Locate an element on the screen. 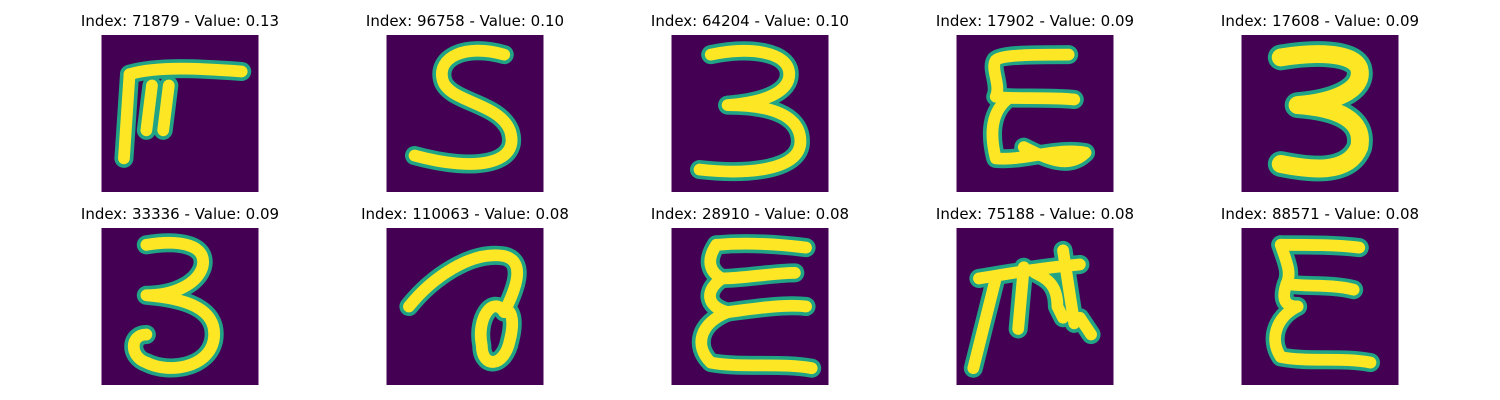  panel-8: Index: 28910 - Value: 0.08 is located at coordinates (750, 288).